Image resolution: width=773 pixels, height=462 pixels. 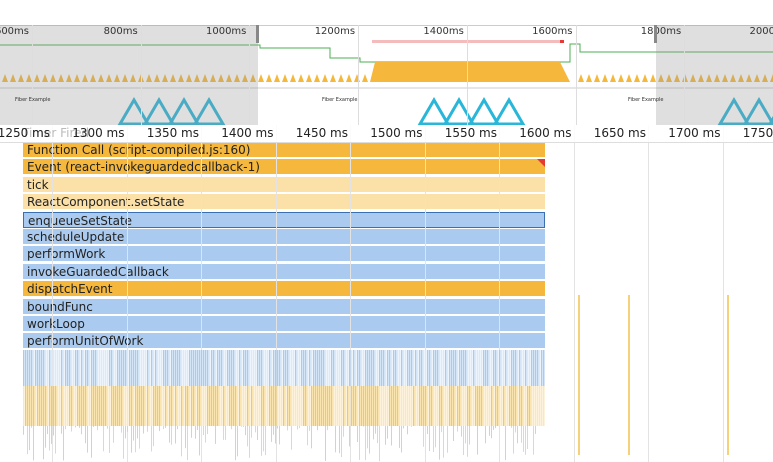 I want to click on flame-frame: performUnitOfWork, so click(x=284, y=341).